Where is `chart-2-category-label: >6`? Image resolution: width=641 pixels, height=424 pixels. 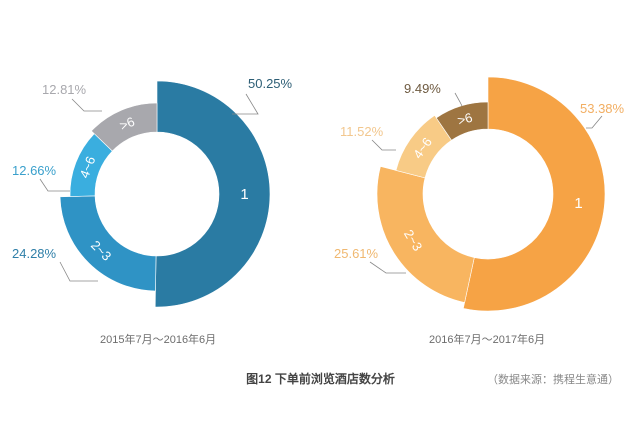
chart-2-category-label: >6 is located at coordinates (465, 119).